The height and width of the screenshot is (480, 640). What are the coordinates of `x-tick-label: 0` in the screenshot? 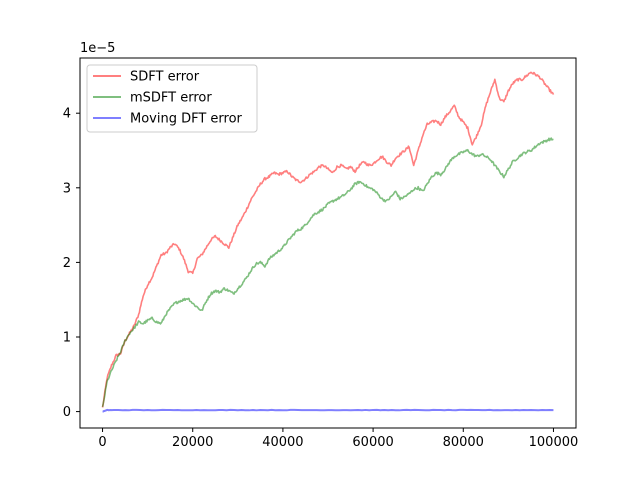 It's located at (102, 442).